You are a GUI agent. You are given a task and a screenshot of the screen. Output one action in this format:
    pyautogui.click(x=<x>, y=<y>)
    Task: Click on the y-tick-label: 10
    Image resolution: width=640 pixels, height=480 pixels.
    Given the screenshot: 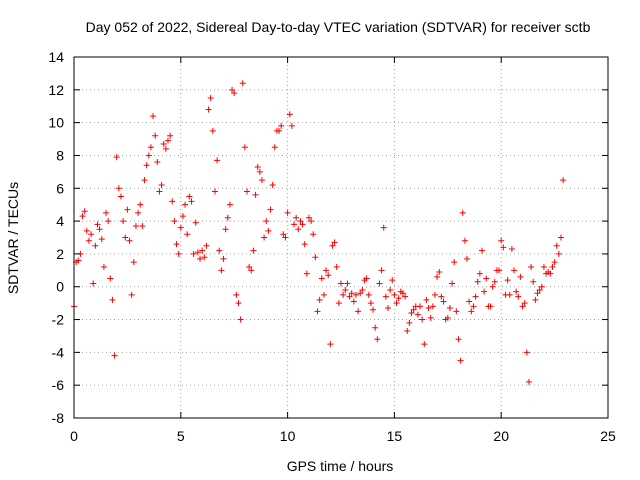 What is the action you would take?
    pyautogui.click(x=56, y=123)
    